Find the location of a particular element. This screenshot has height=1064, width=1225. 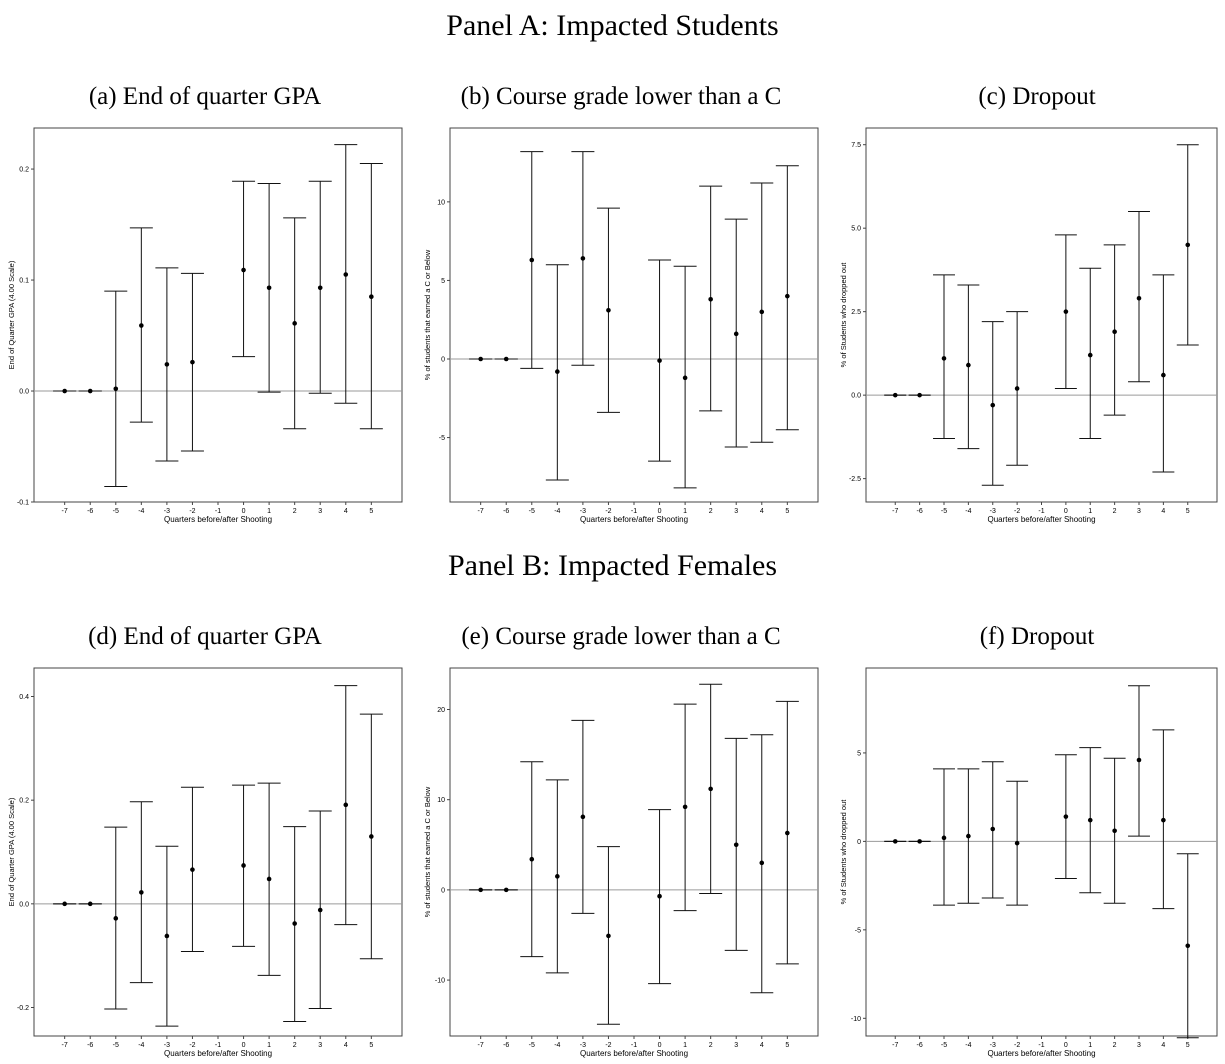

chart-b-title: (b) Course grade lower than a C is located at coordinates (621, 96).